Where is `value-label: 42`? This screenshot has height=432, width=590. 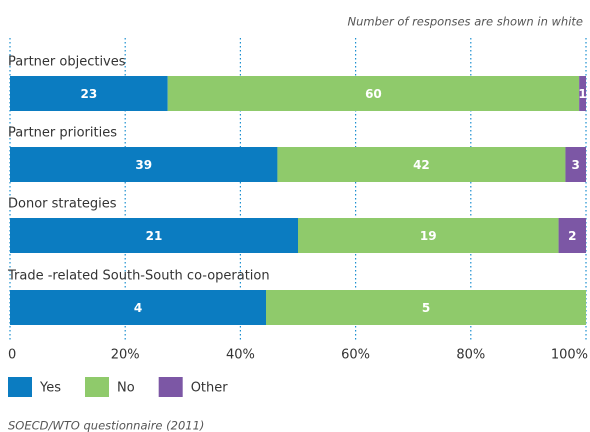
value-label: 42 is located at coordinates (421, 165).